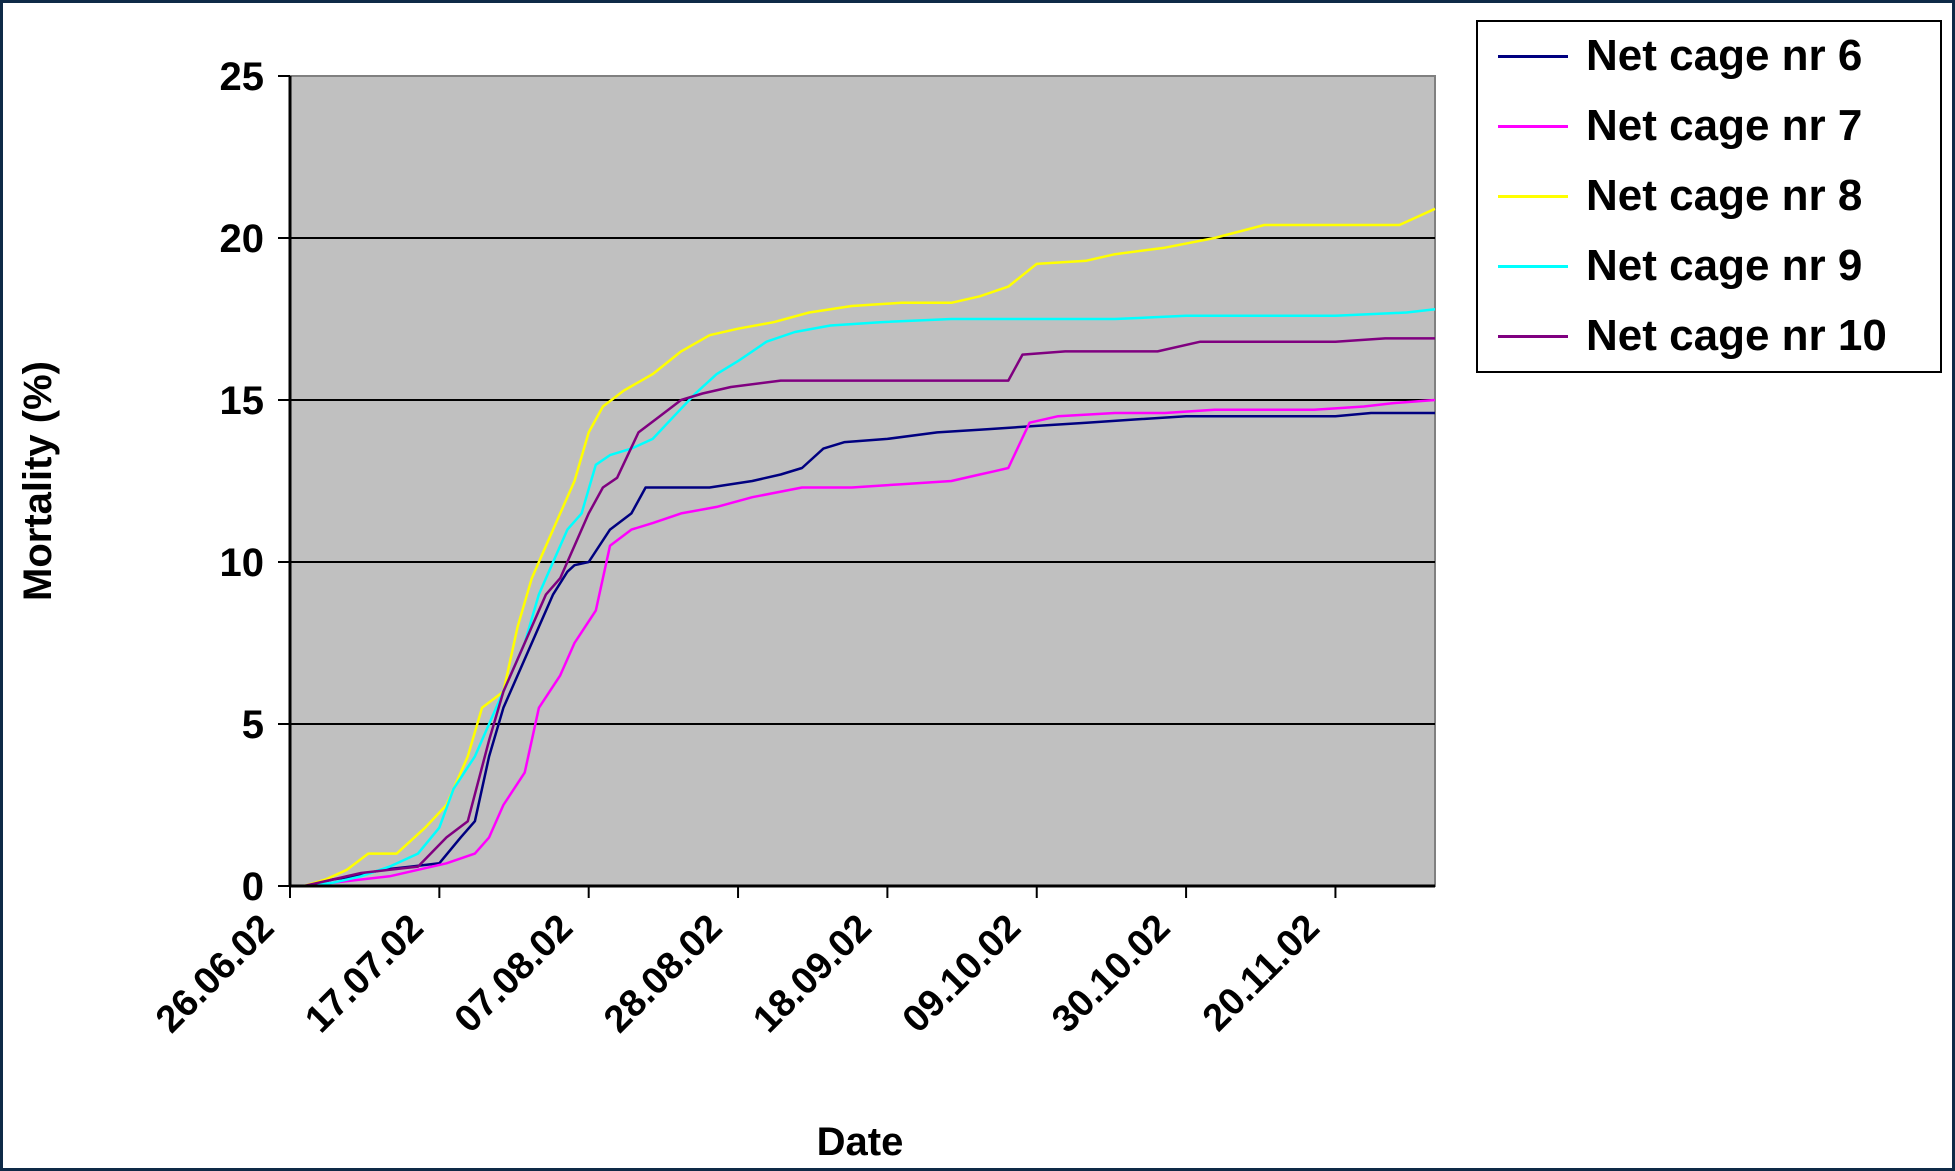  Describe the element at coordinates (1724, 125) in the screenshot. I see `legend-label: Net cage nr 7` at that location.